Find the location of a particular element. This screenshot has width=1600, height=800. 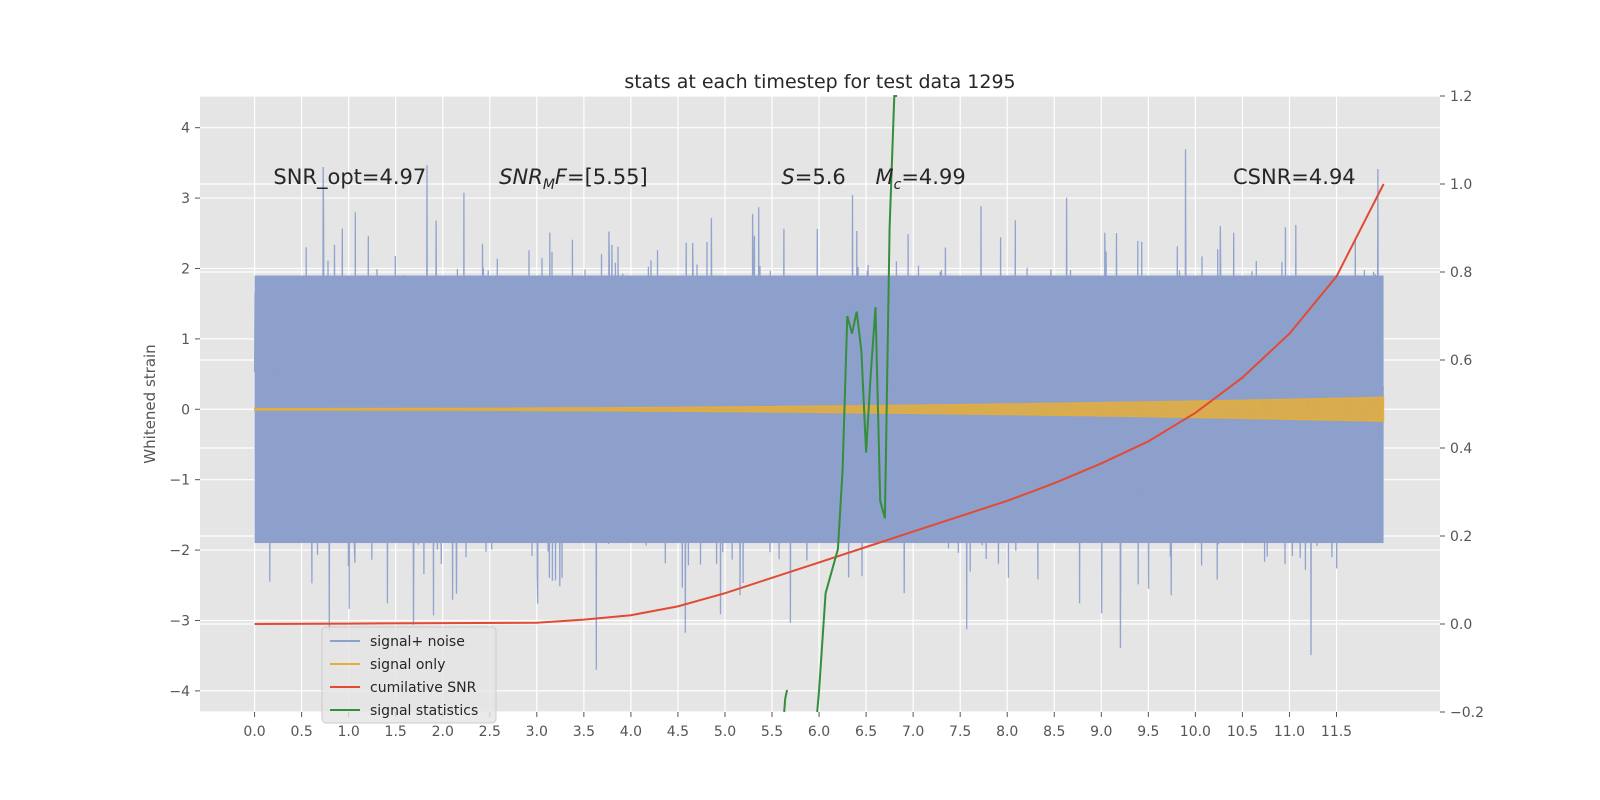

y2-tick-label: 0.8 is located at coordinates (1461, 273).